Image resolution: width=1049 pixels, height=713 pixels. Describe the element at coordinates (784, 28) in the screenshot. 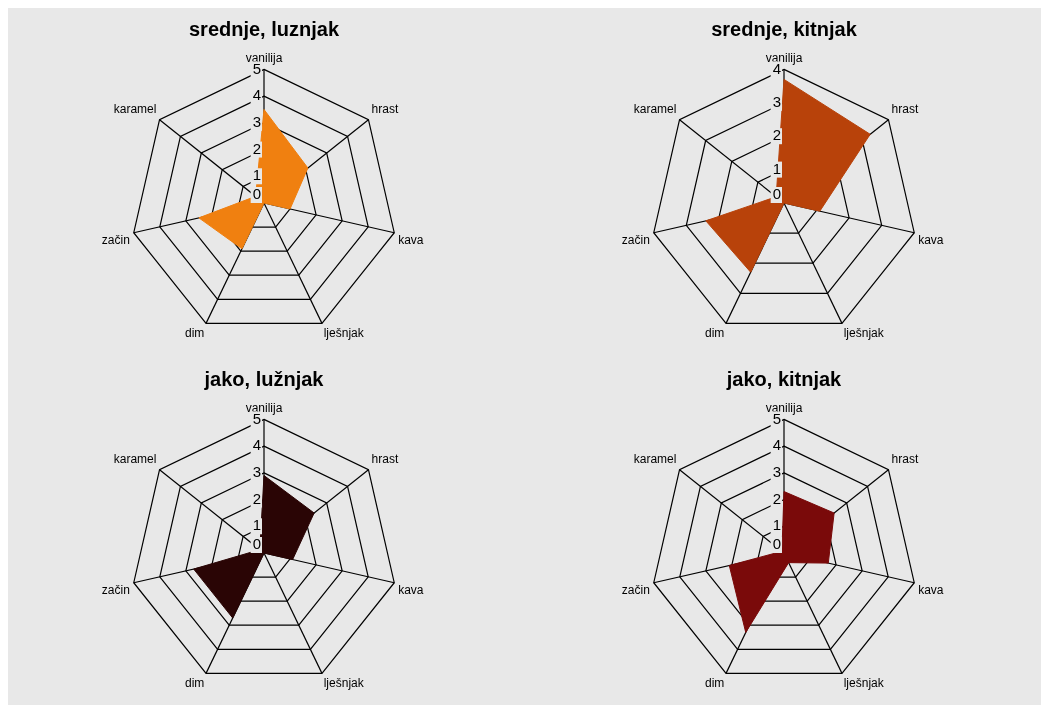

I see `chart-title: srednje, kitnjak` at that location.